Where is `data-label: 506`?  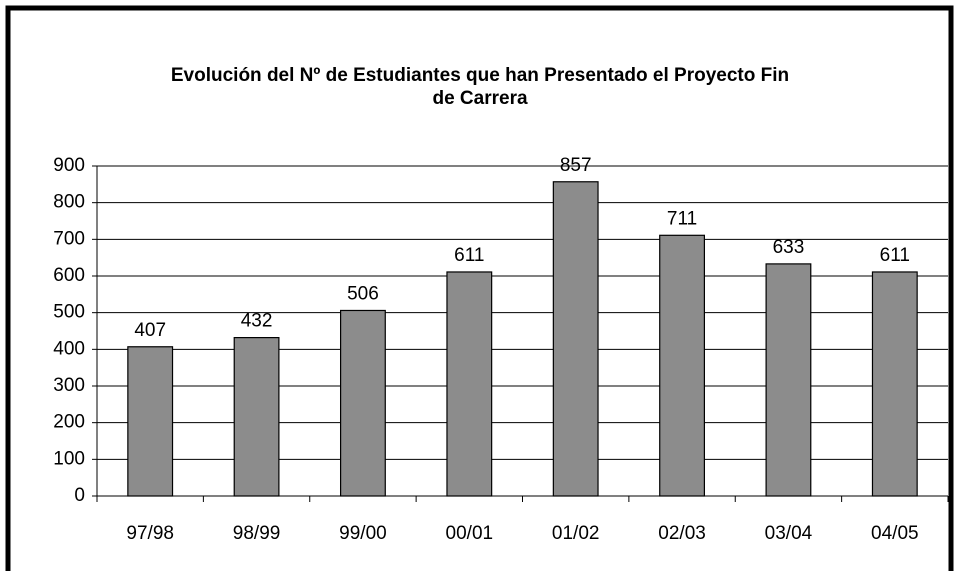
data-label: 506 is located at coordinates (363, 293).